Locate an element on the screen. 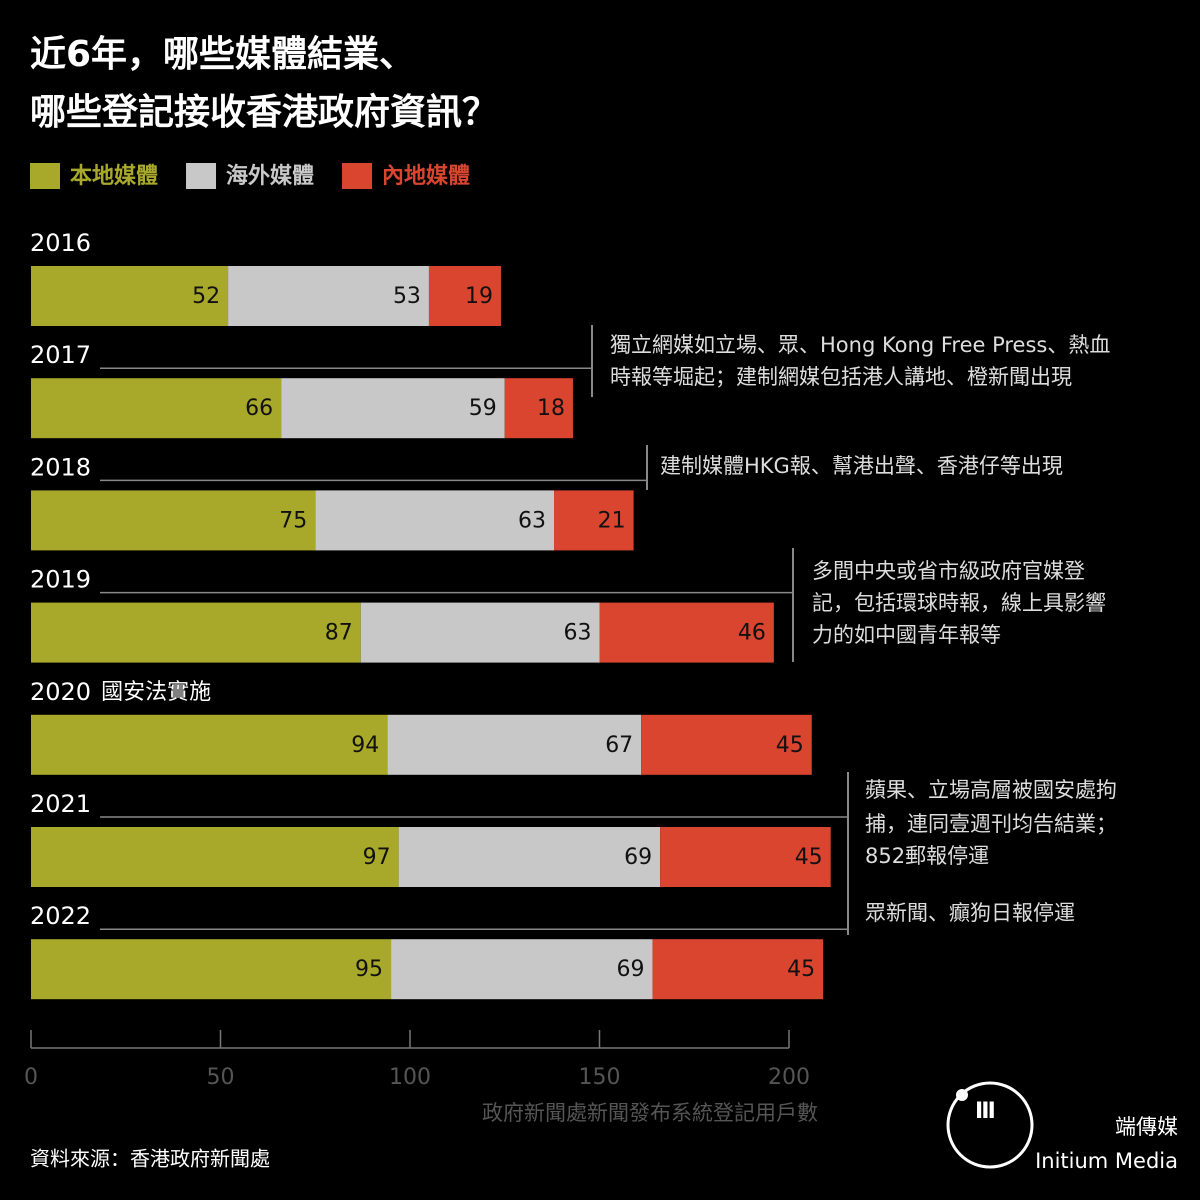 The image size is (1200, 1200). logo-dot is located at coordinates (962, 1095).